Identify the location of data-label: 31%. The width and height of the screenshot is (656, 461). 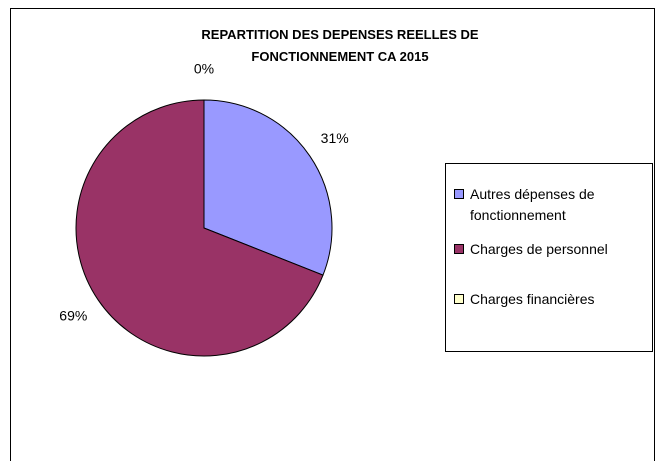
(335, 138).